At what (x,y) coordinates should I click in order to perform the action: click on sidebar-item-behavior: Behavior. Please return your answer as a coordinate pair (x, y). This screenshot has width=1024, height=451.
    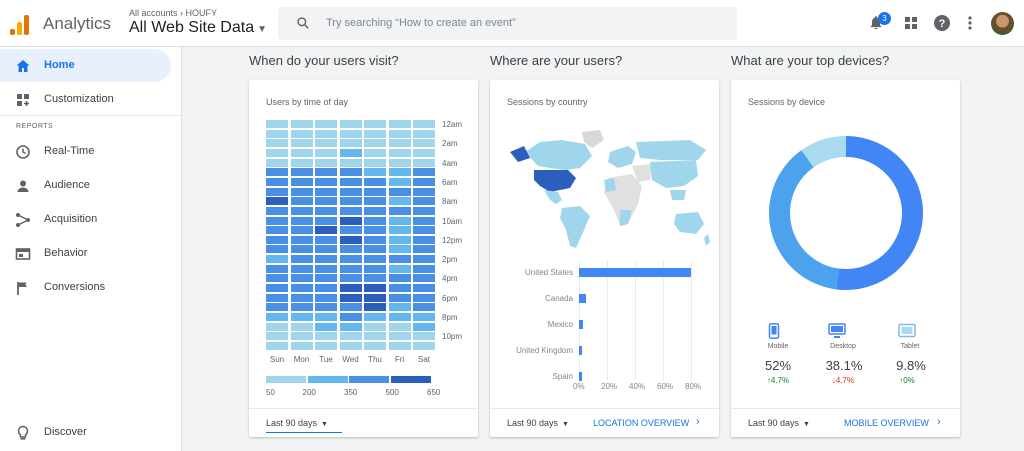
    Looking at the image, I should click on (85, 253).